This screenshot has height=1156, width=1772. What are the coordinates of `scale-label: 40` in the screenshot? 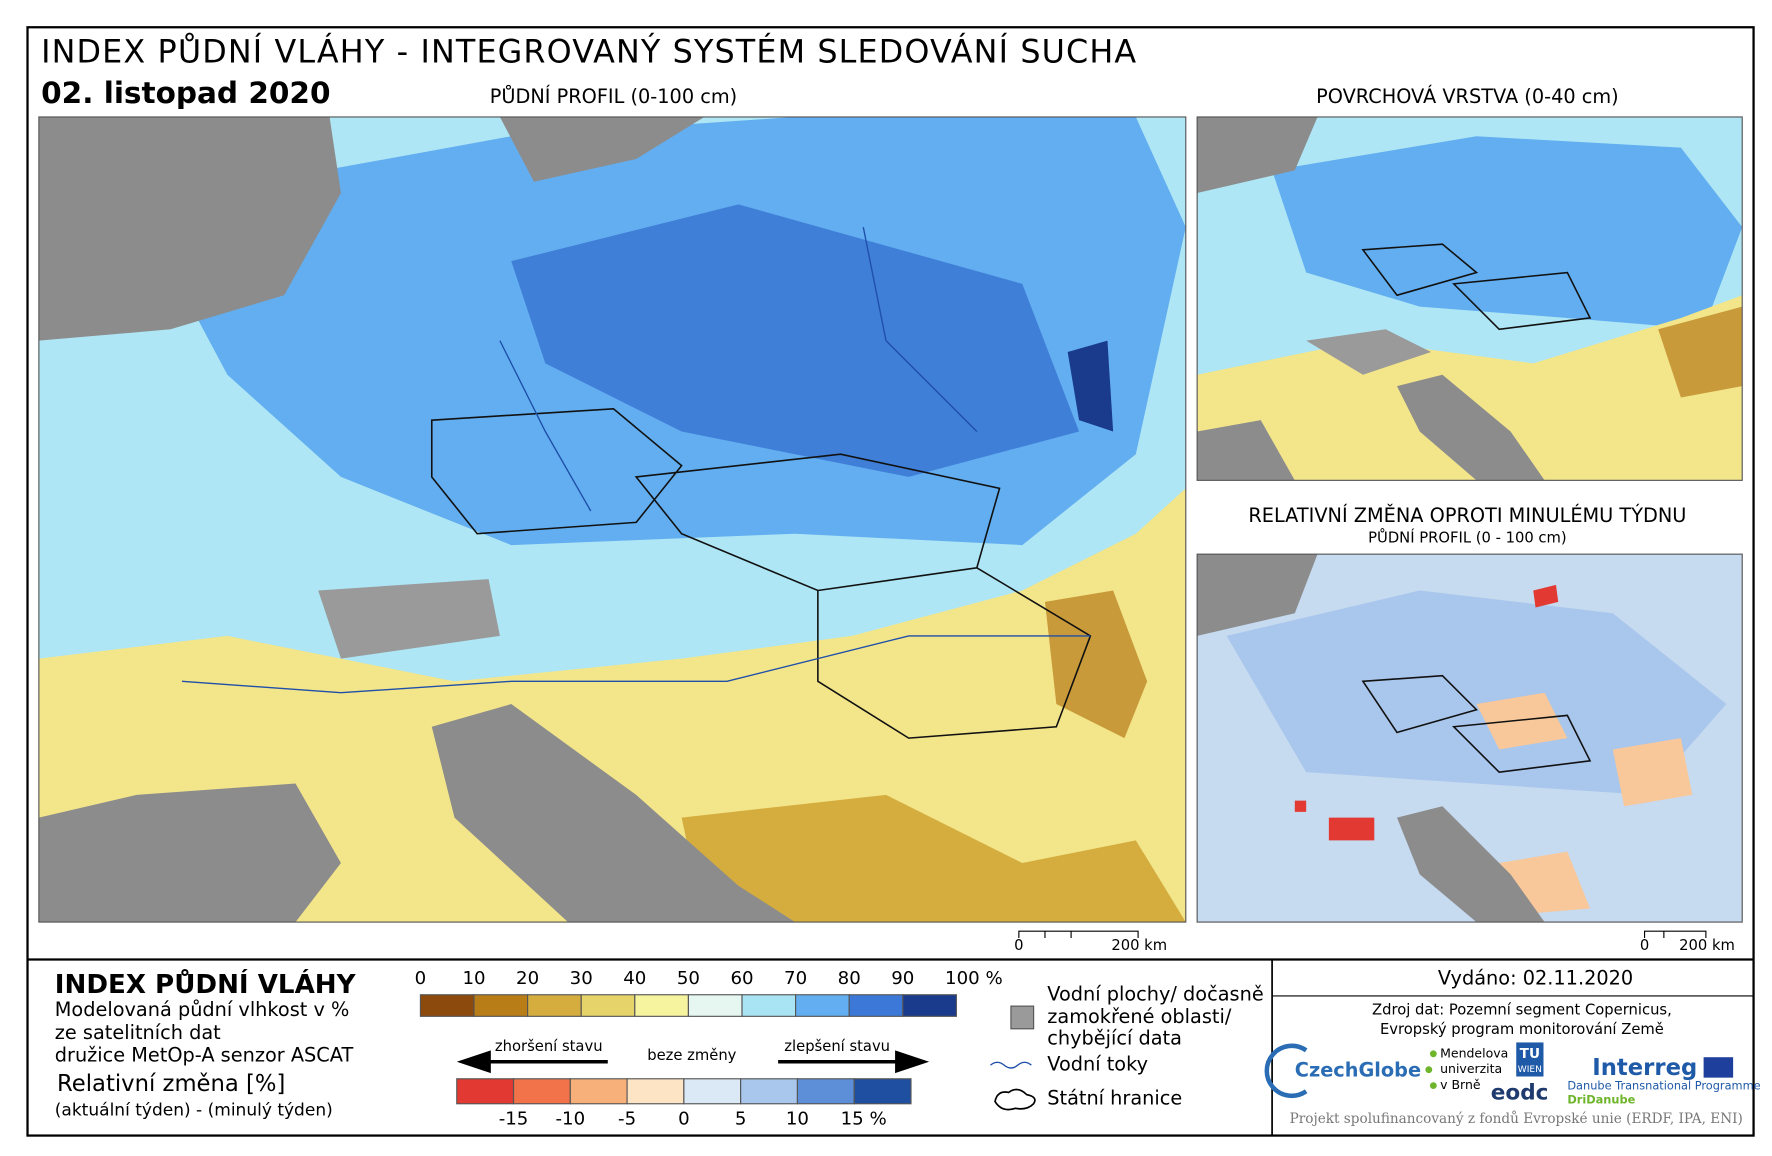 It's located at (634, 978).